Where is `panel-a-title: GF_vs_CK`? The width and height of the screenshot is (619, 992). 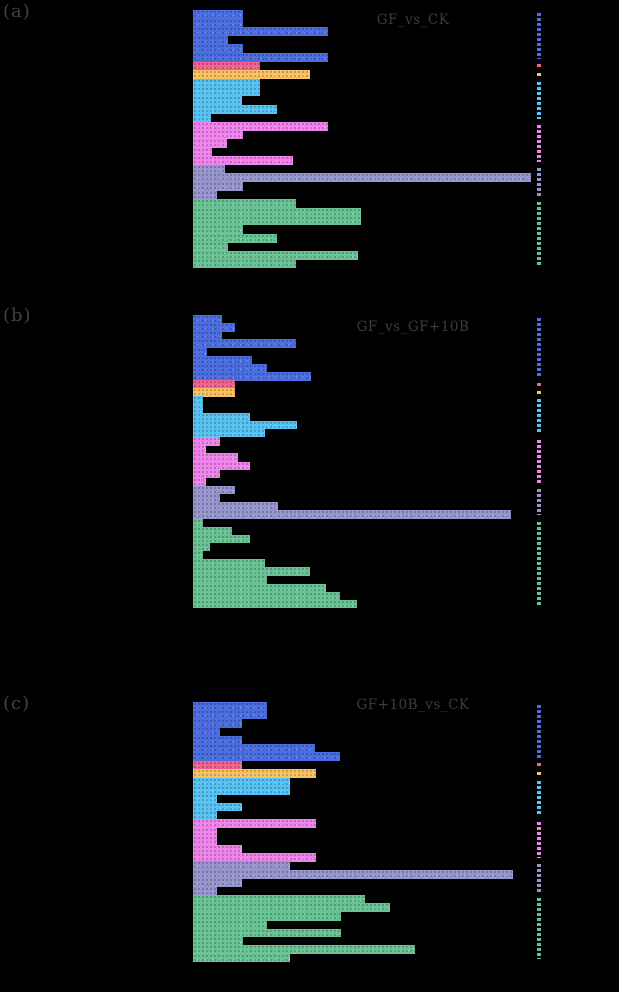 panel-a-title: GF_vs_CK is located at coordinates (413, 20).